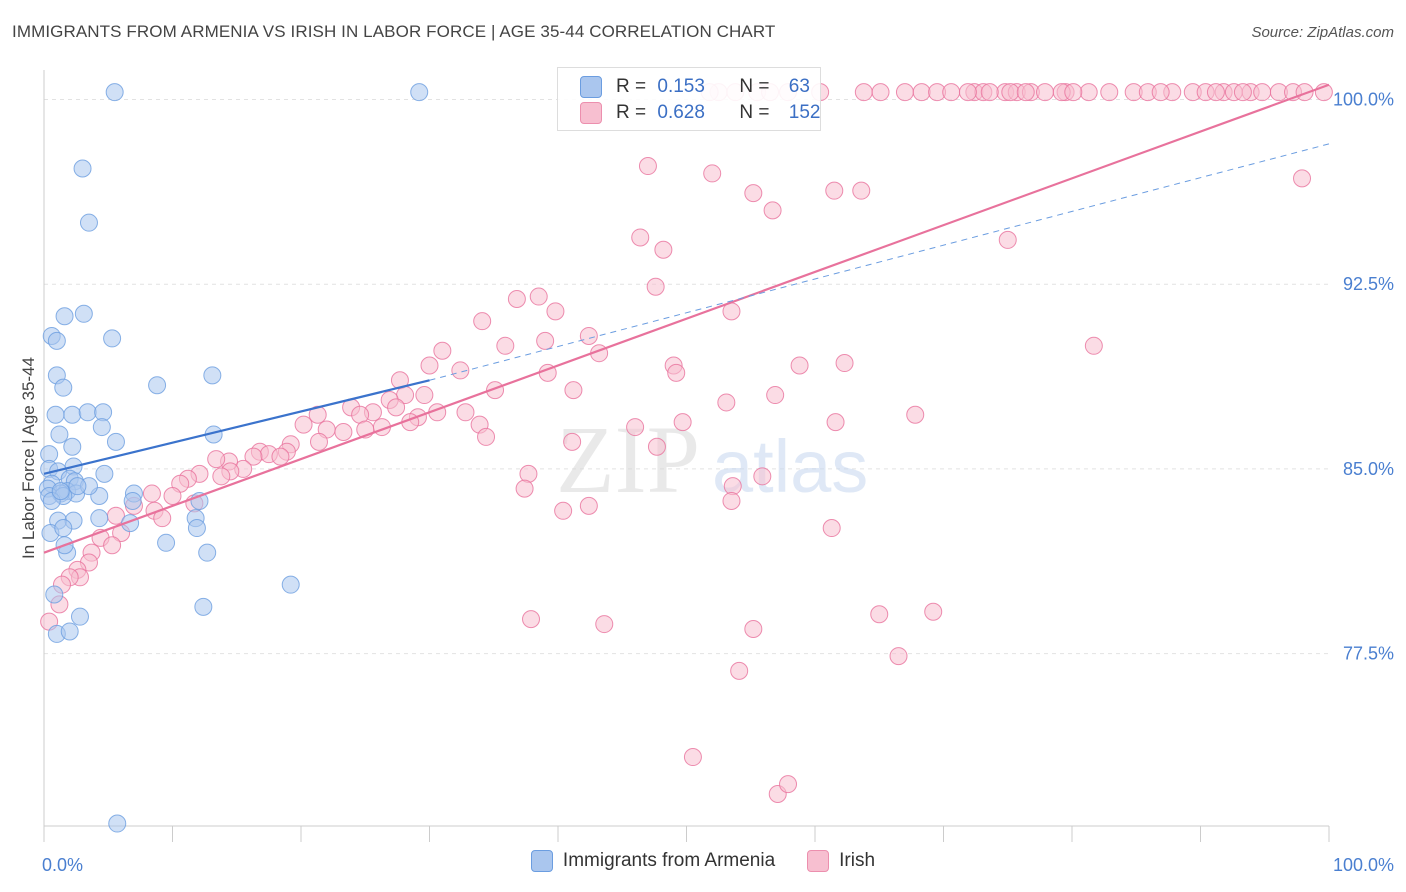 The image size is (1406, 892). Describe the element at coordinates (634, 112) in the screenshot. I see `stats-r-label: R =` at that location.